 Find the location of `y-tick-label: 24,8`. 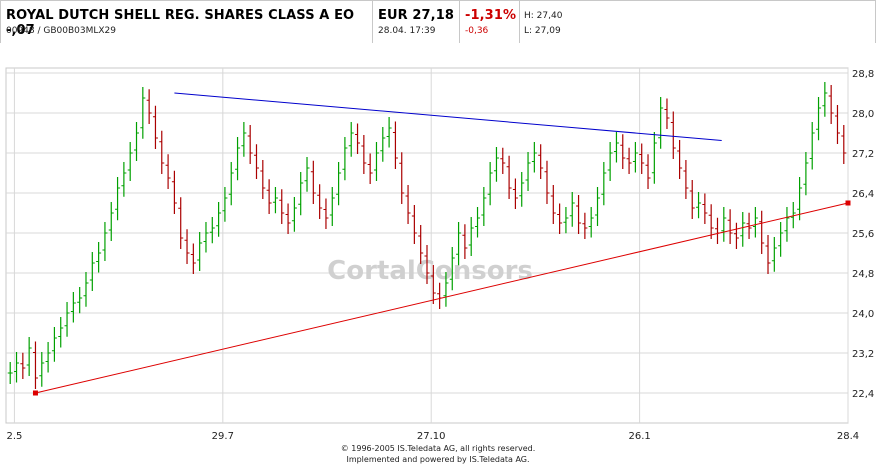

y-tick-label: 24,8 is located at coordinates (863, 274).